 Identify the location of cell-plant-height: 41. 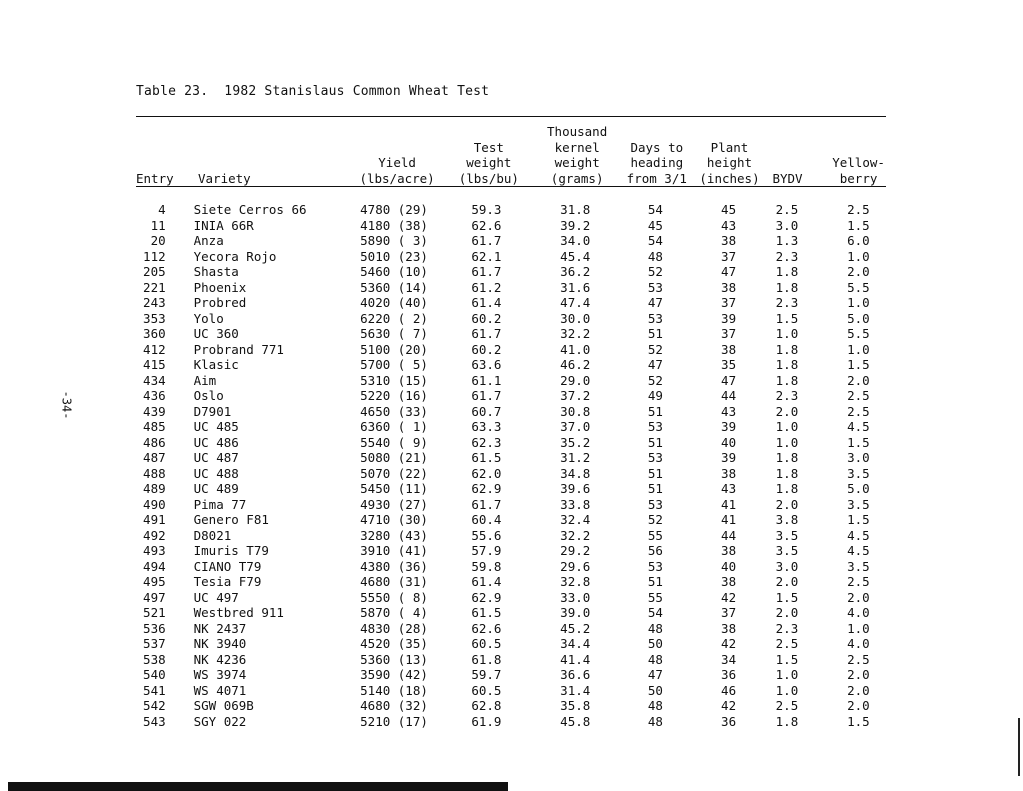
(729, 504).